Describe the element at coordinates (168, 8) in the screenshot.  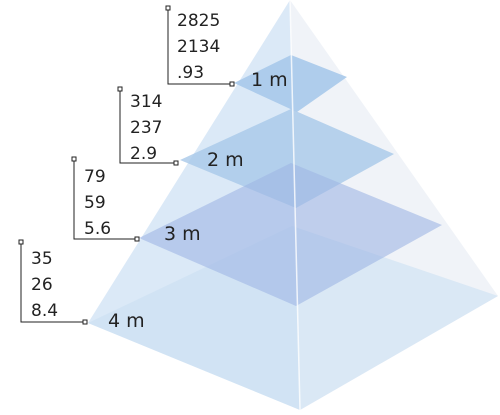
I see `leader-start-1m` at that location.